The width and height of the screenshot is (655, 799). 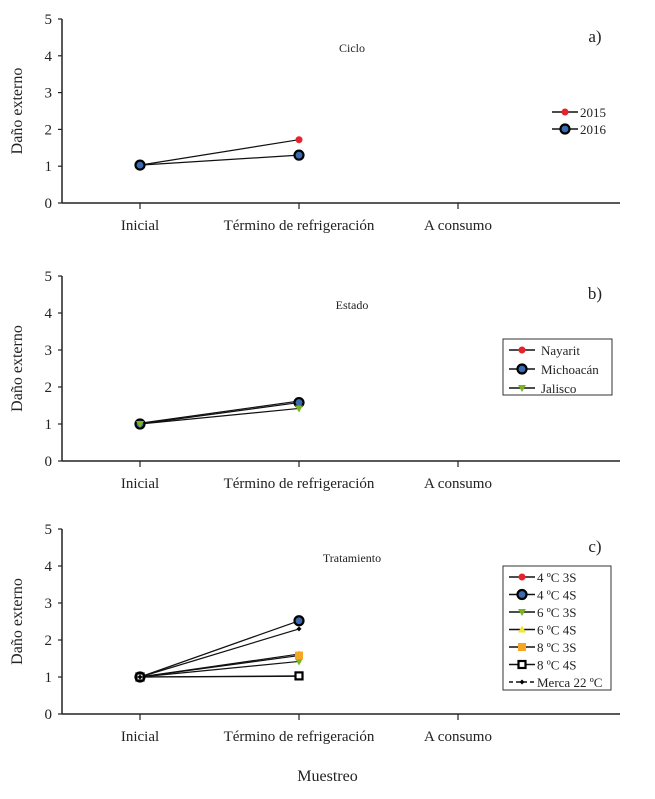 I want to click on legend-label: 8 ºC 3S, so click(x=556, y=647).